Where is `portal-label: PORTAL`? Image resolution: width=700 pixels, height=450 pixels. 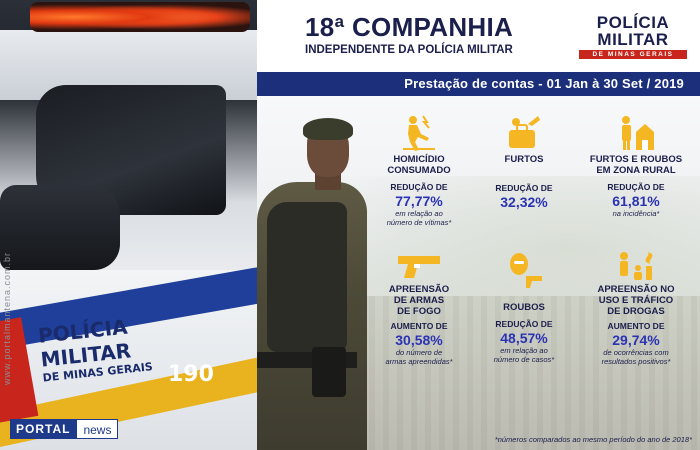 portal-label: PORTAL is located at coordinates (43, 429).